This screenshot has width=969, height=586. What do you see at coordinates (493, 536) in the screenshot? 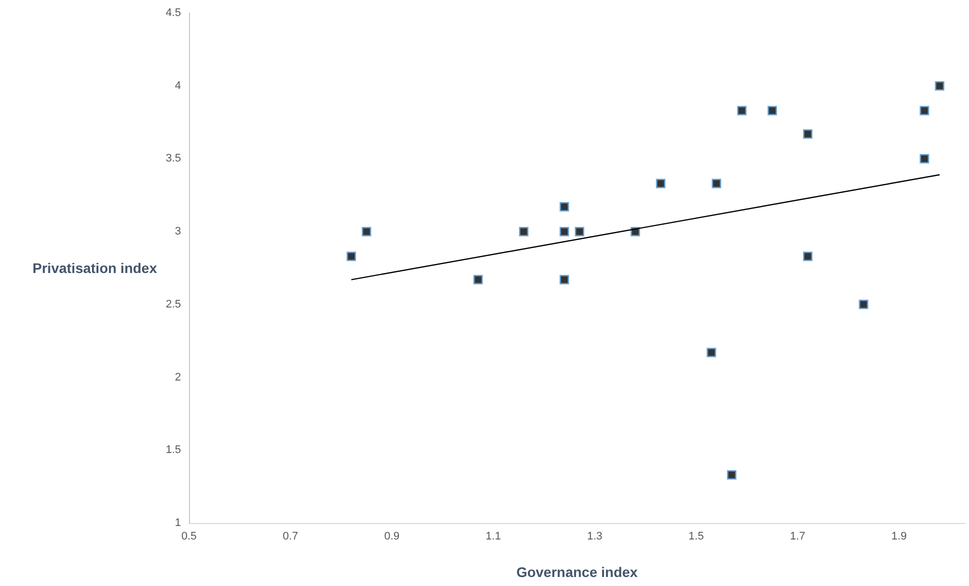
I see `x-tick-label: 1.1` at bounding box center [493, 536].